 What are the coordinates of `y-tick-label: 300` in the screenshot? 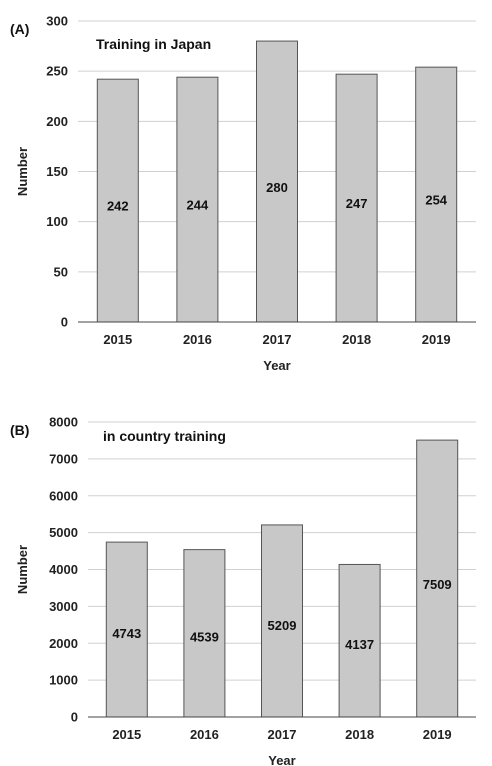 It's located at (57, 21).